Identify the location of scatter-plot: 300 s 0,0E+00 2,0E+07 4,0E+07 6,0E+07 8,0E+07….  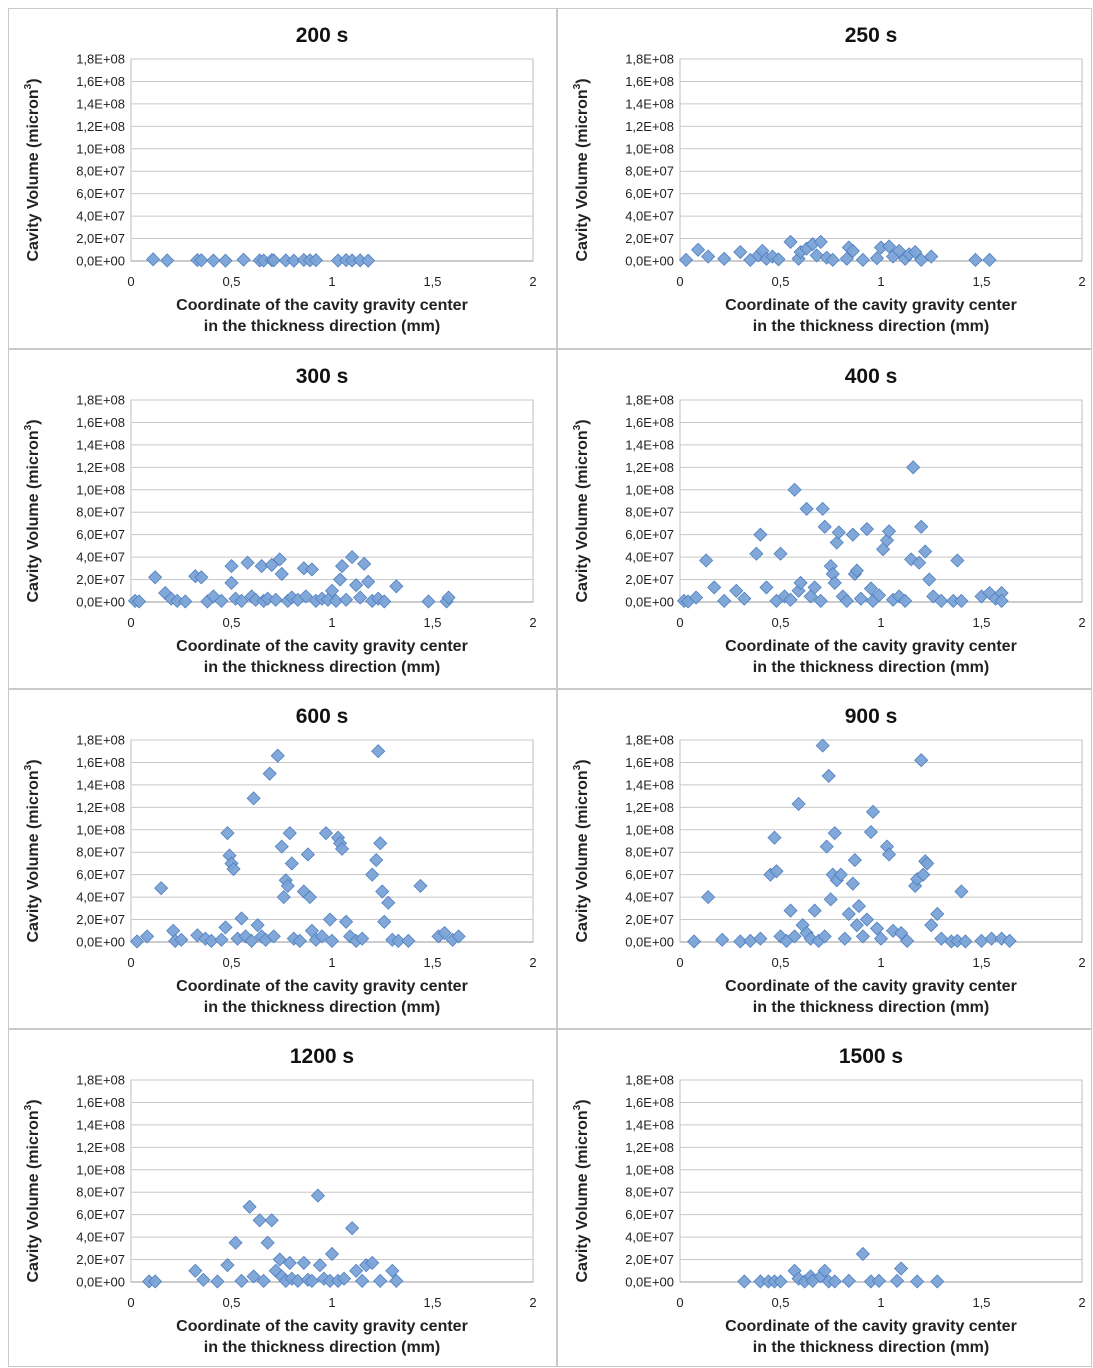
(280, 520).